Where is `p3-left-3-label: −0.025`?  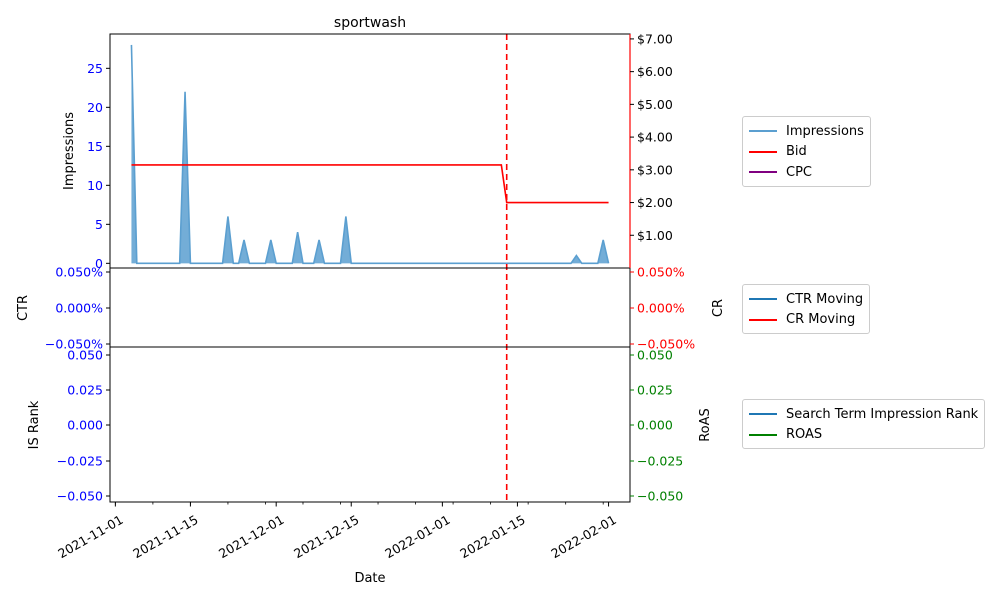 p3-left-3-label: −0.025 is located at coordinates (80, 461).